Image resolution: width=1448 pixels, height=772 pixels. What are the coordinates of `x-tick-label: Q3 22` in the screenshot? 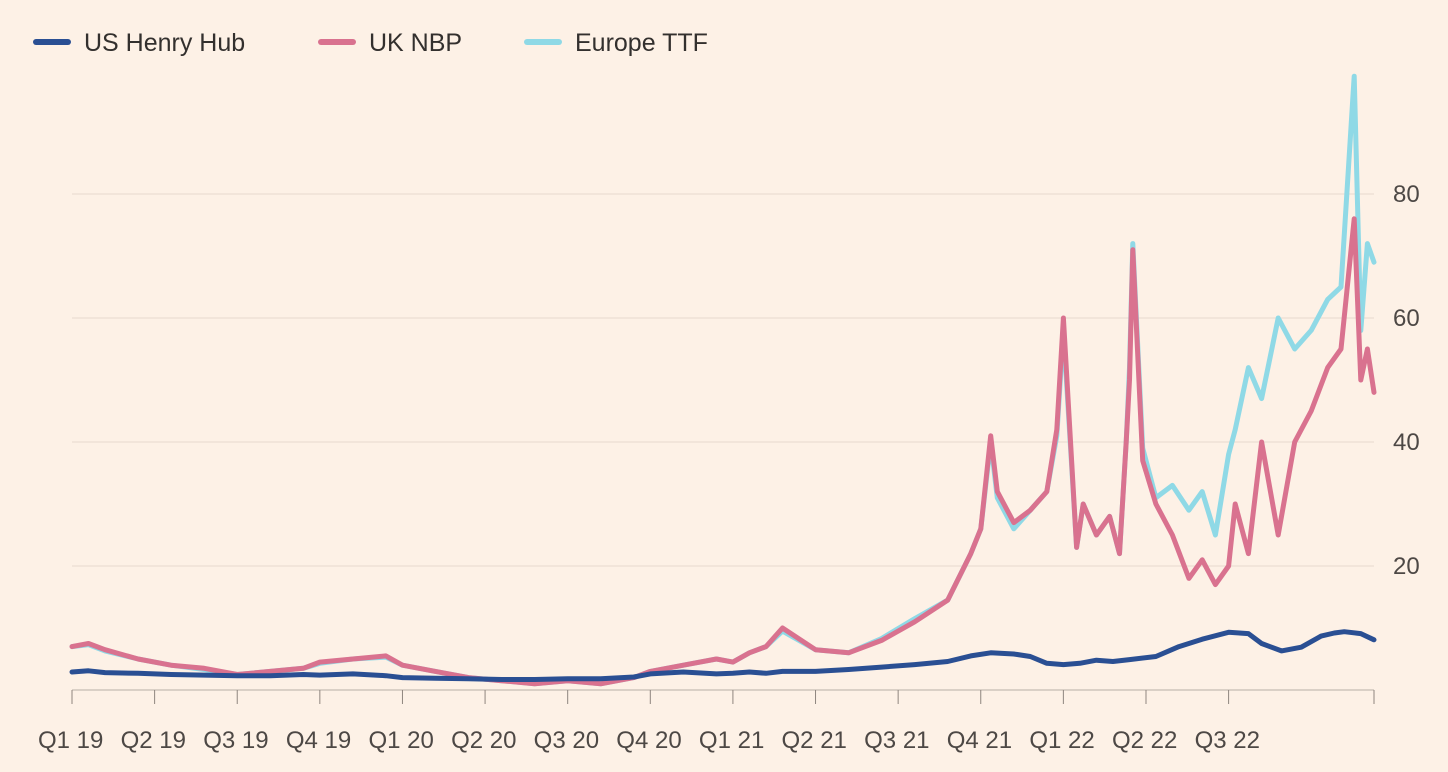 It's located at (1227, 740).